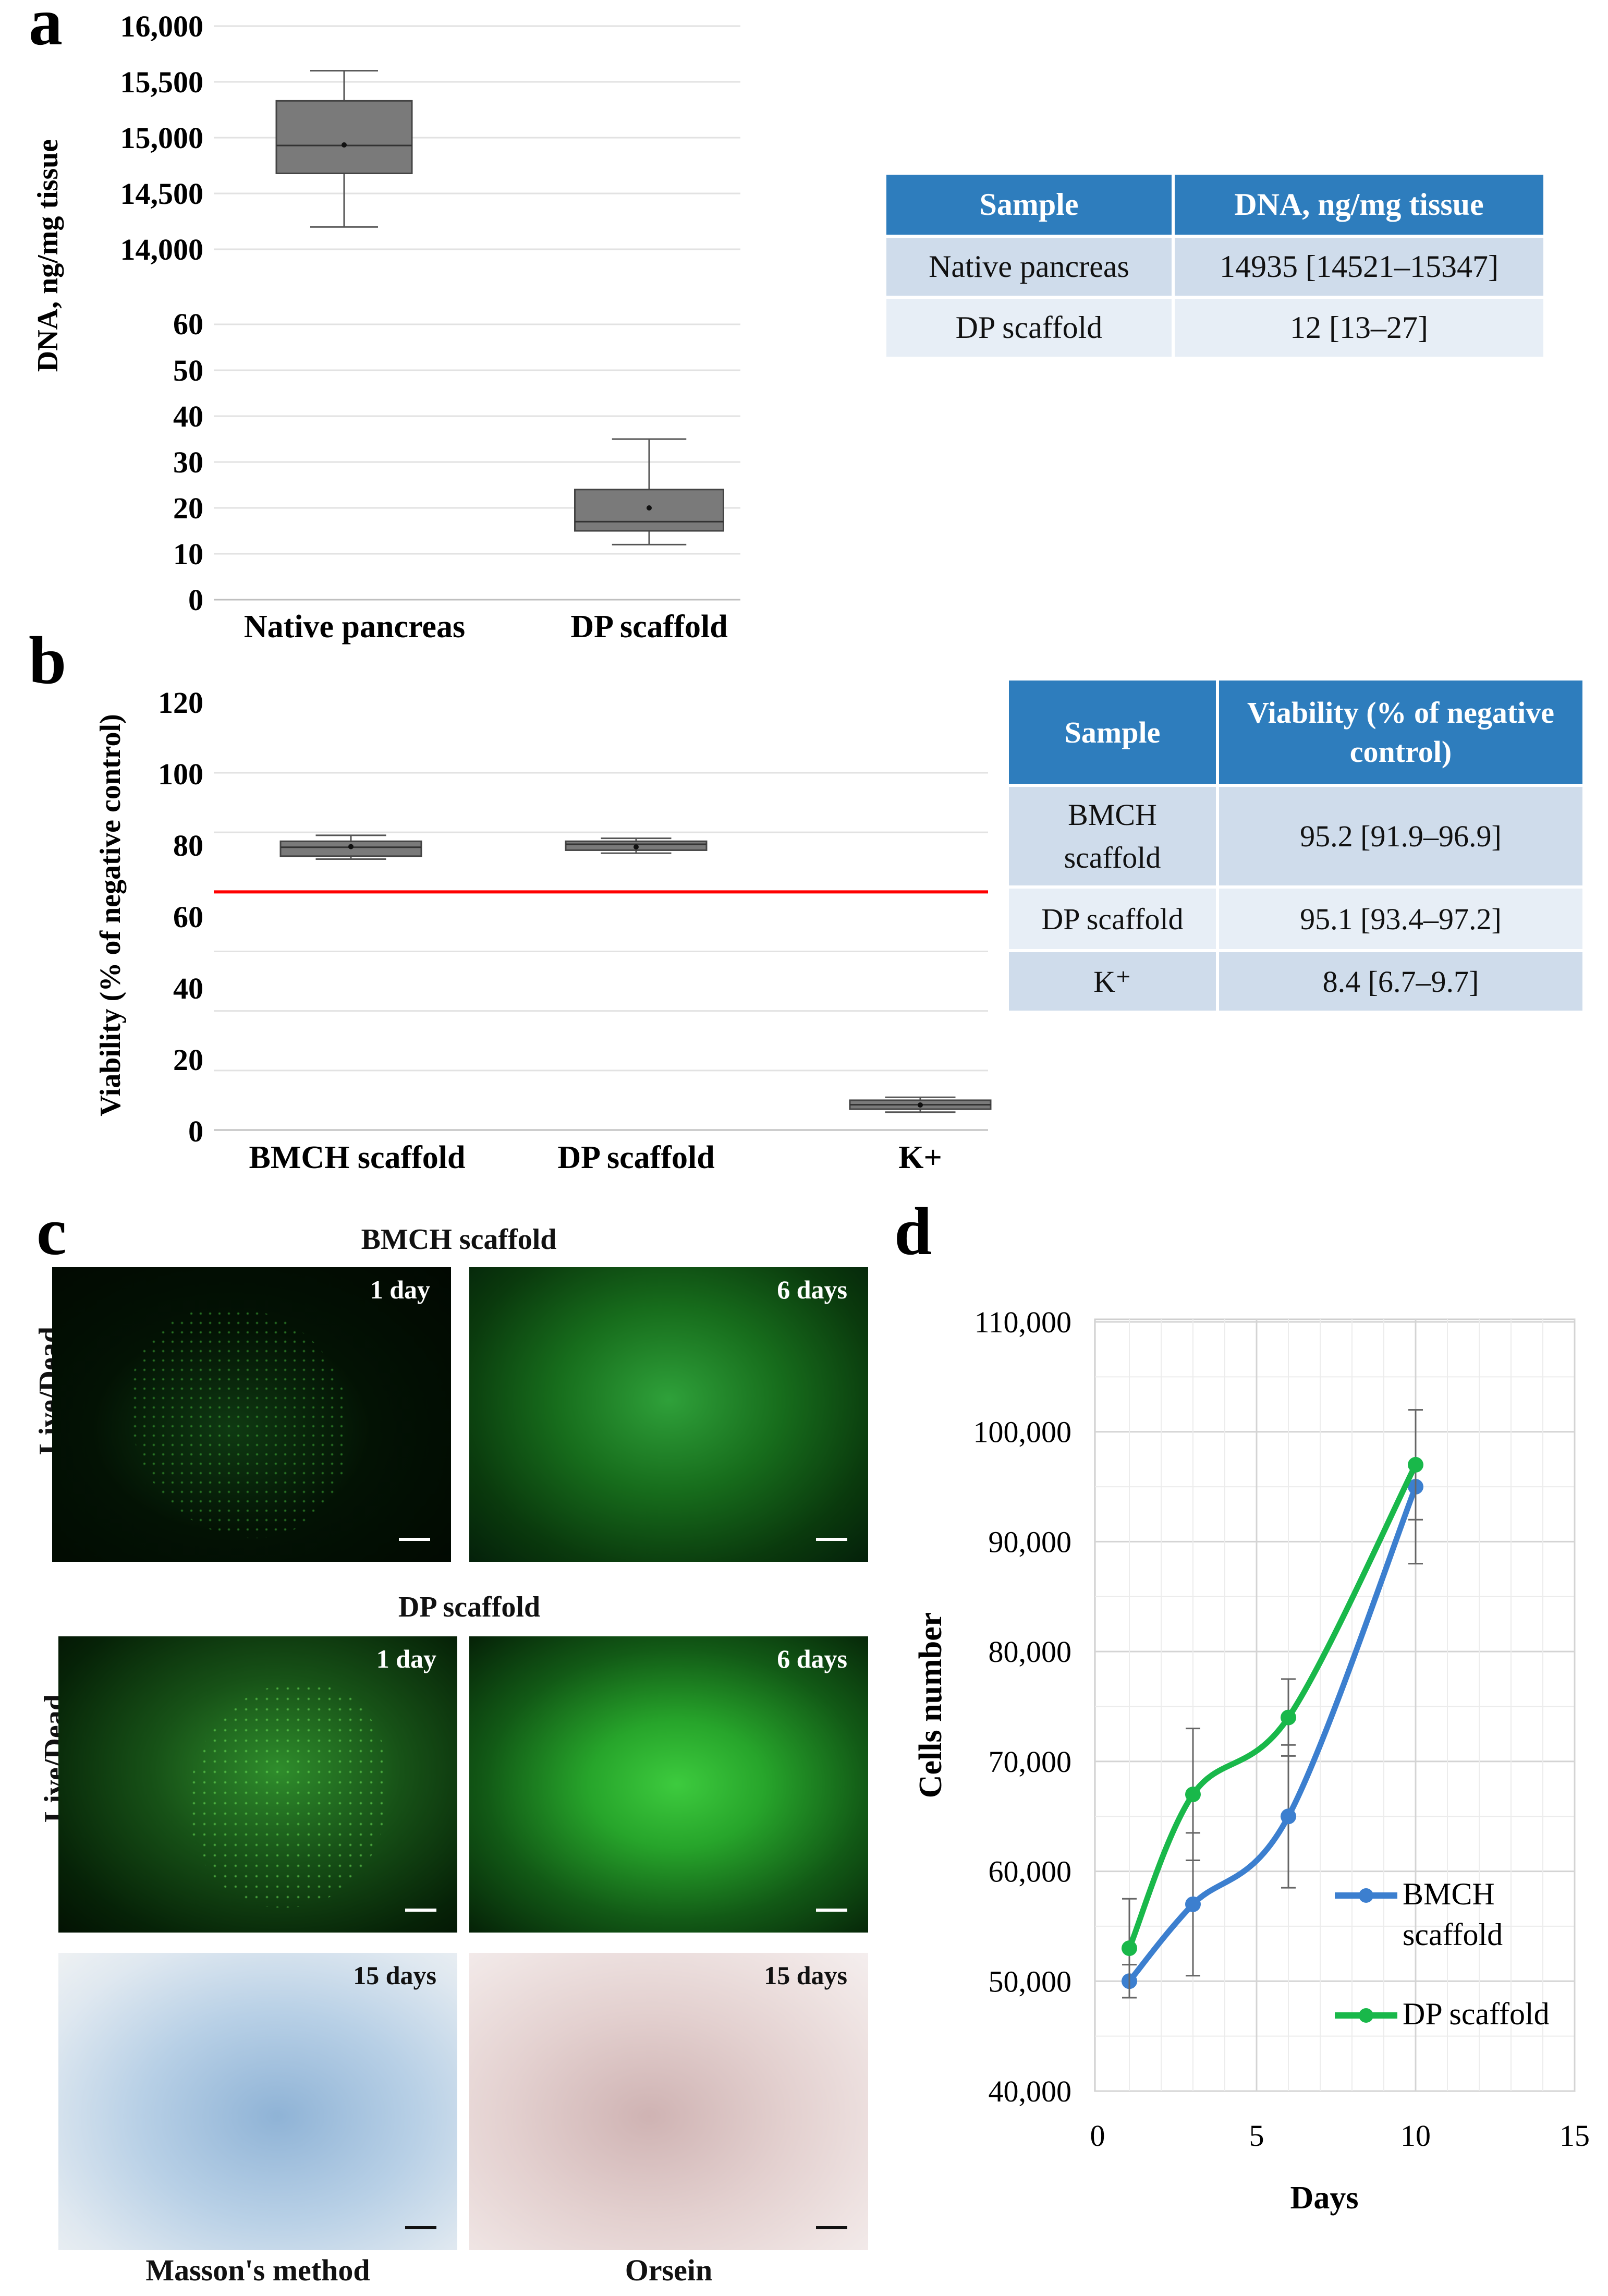 This screenshot has width=1608, height=2296. What do you see at coordinates (668, 1414) in the screenshot?
I see `micrograph-bmch-6days: 6 days` at bounding box center [668, 1414].